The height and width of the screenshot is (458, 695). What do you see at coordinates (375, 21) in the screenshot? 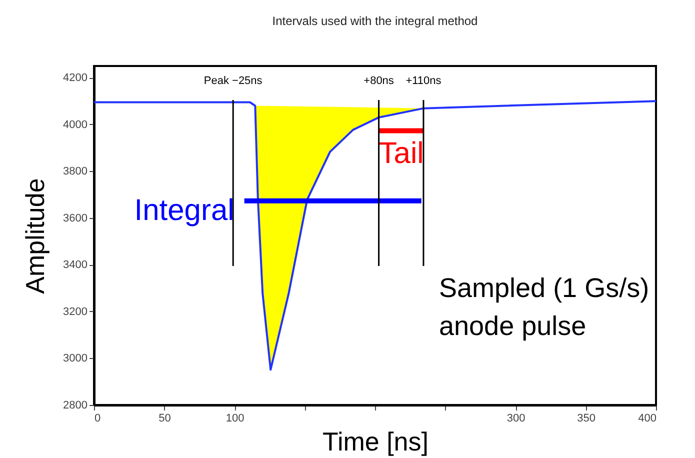
I see `chart-title: Intervals used with the integral method` at bounding box center [375, 21].